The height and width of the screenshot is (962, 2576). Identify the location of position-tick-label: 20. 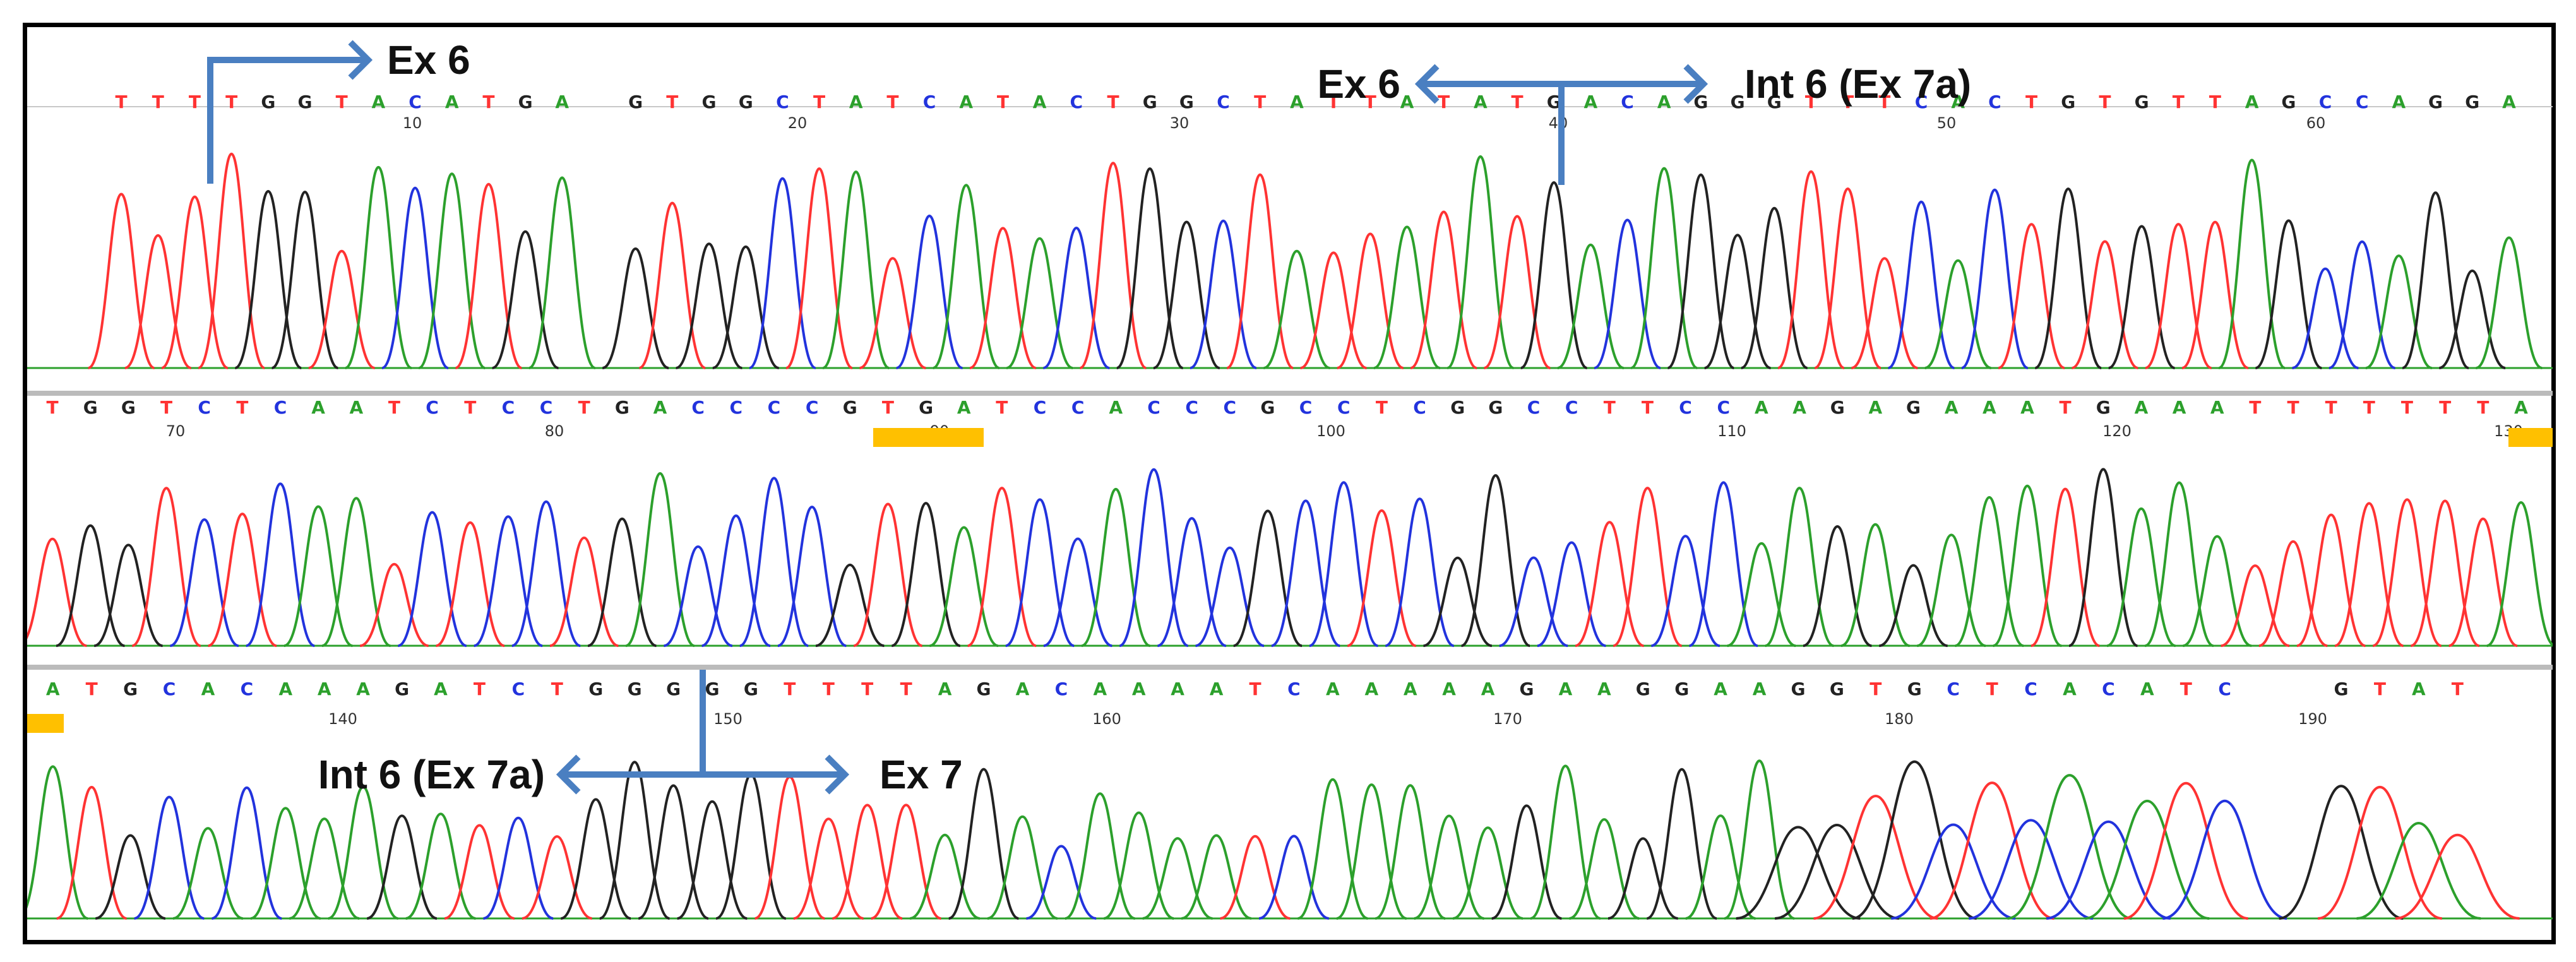
(798, 123).